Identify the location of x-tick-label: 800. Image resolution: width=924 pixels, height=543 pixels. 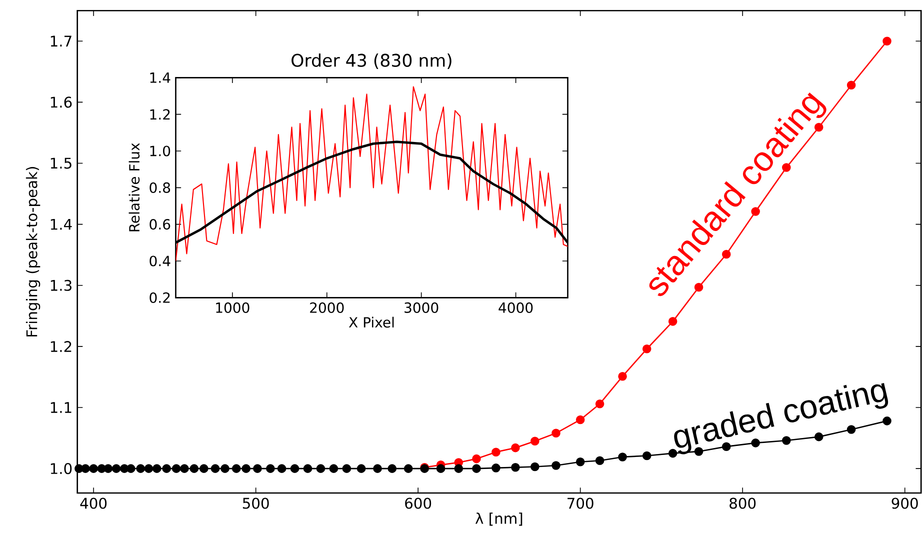
(743, 503).